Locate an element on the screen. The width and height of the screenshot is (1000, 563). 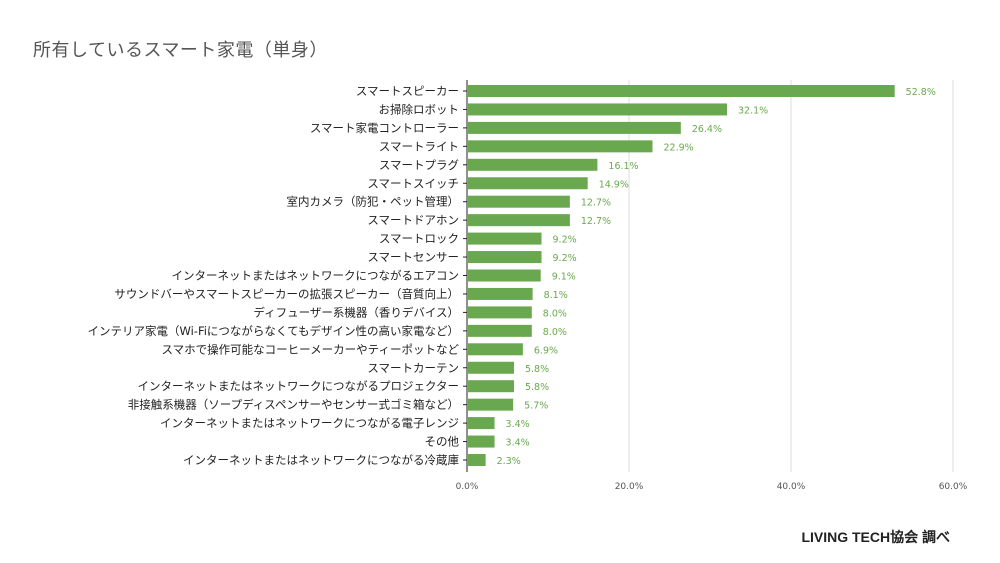
data-label: 22.9% is located at coordinates (678, 147).